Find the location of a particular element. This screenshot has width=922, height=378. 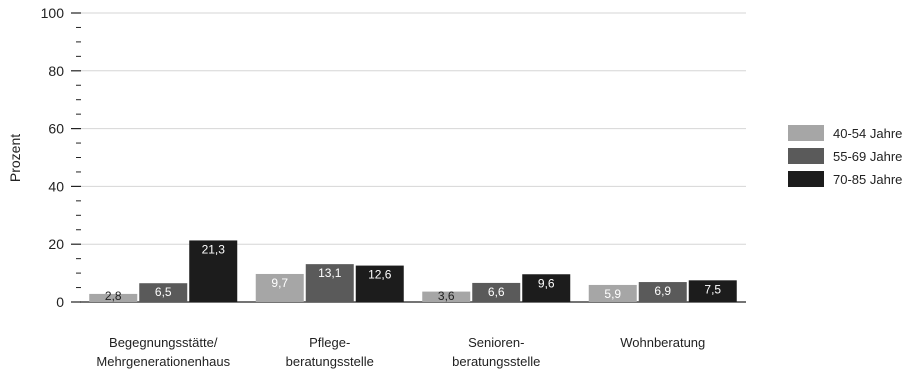

category-label-line: Begegnungsstätte/ is located at coordinates (163, 342).